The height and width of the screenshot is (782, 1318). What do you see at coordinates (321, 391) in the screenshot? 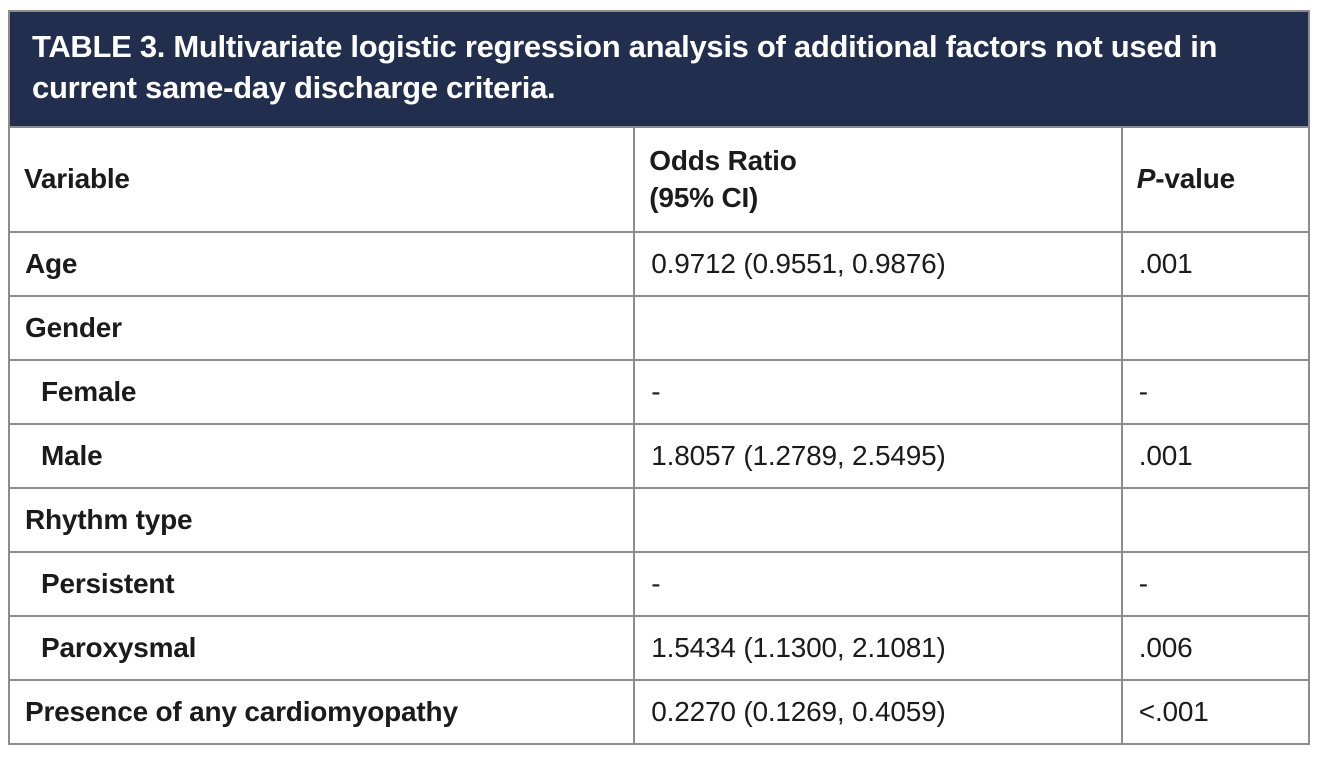
I see `variable-cell: Female` at bounding box center [321, 391].